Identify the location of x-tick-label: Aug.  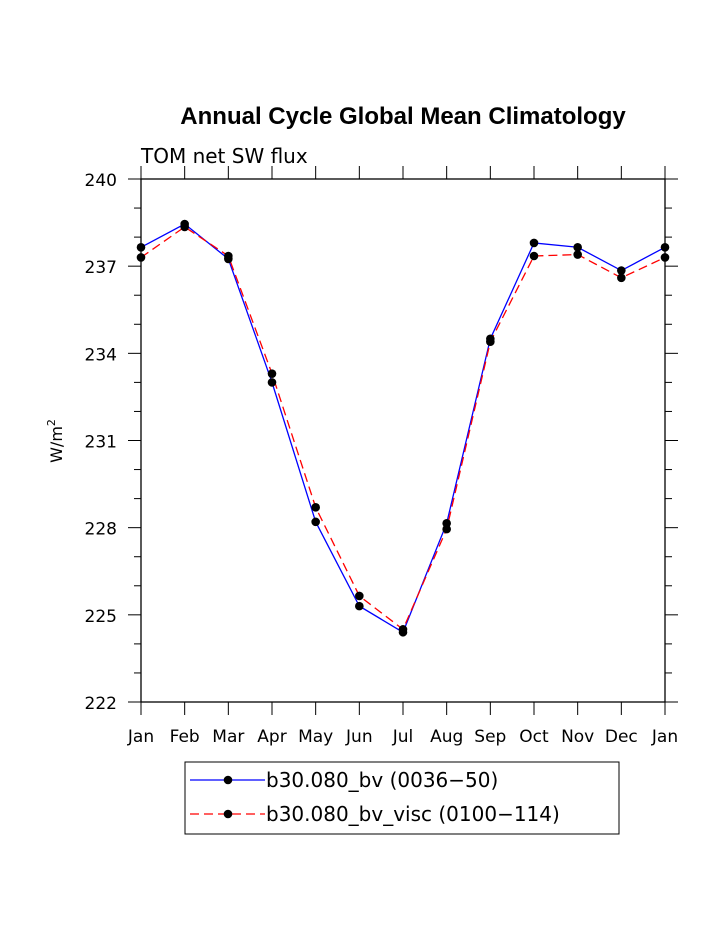
(446, 737).